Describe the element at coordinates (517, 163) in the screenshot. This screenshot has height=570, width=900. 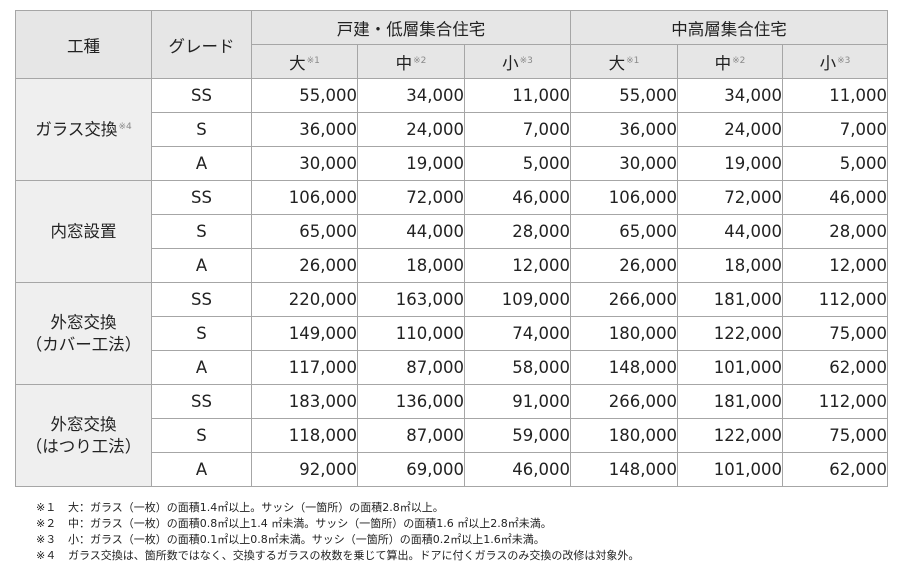
I see `price-cell: 5,000` at that location.